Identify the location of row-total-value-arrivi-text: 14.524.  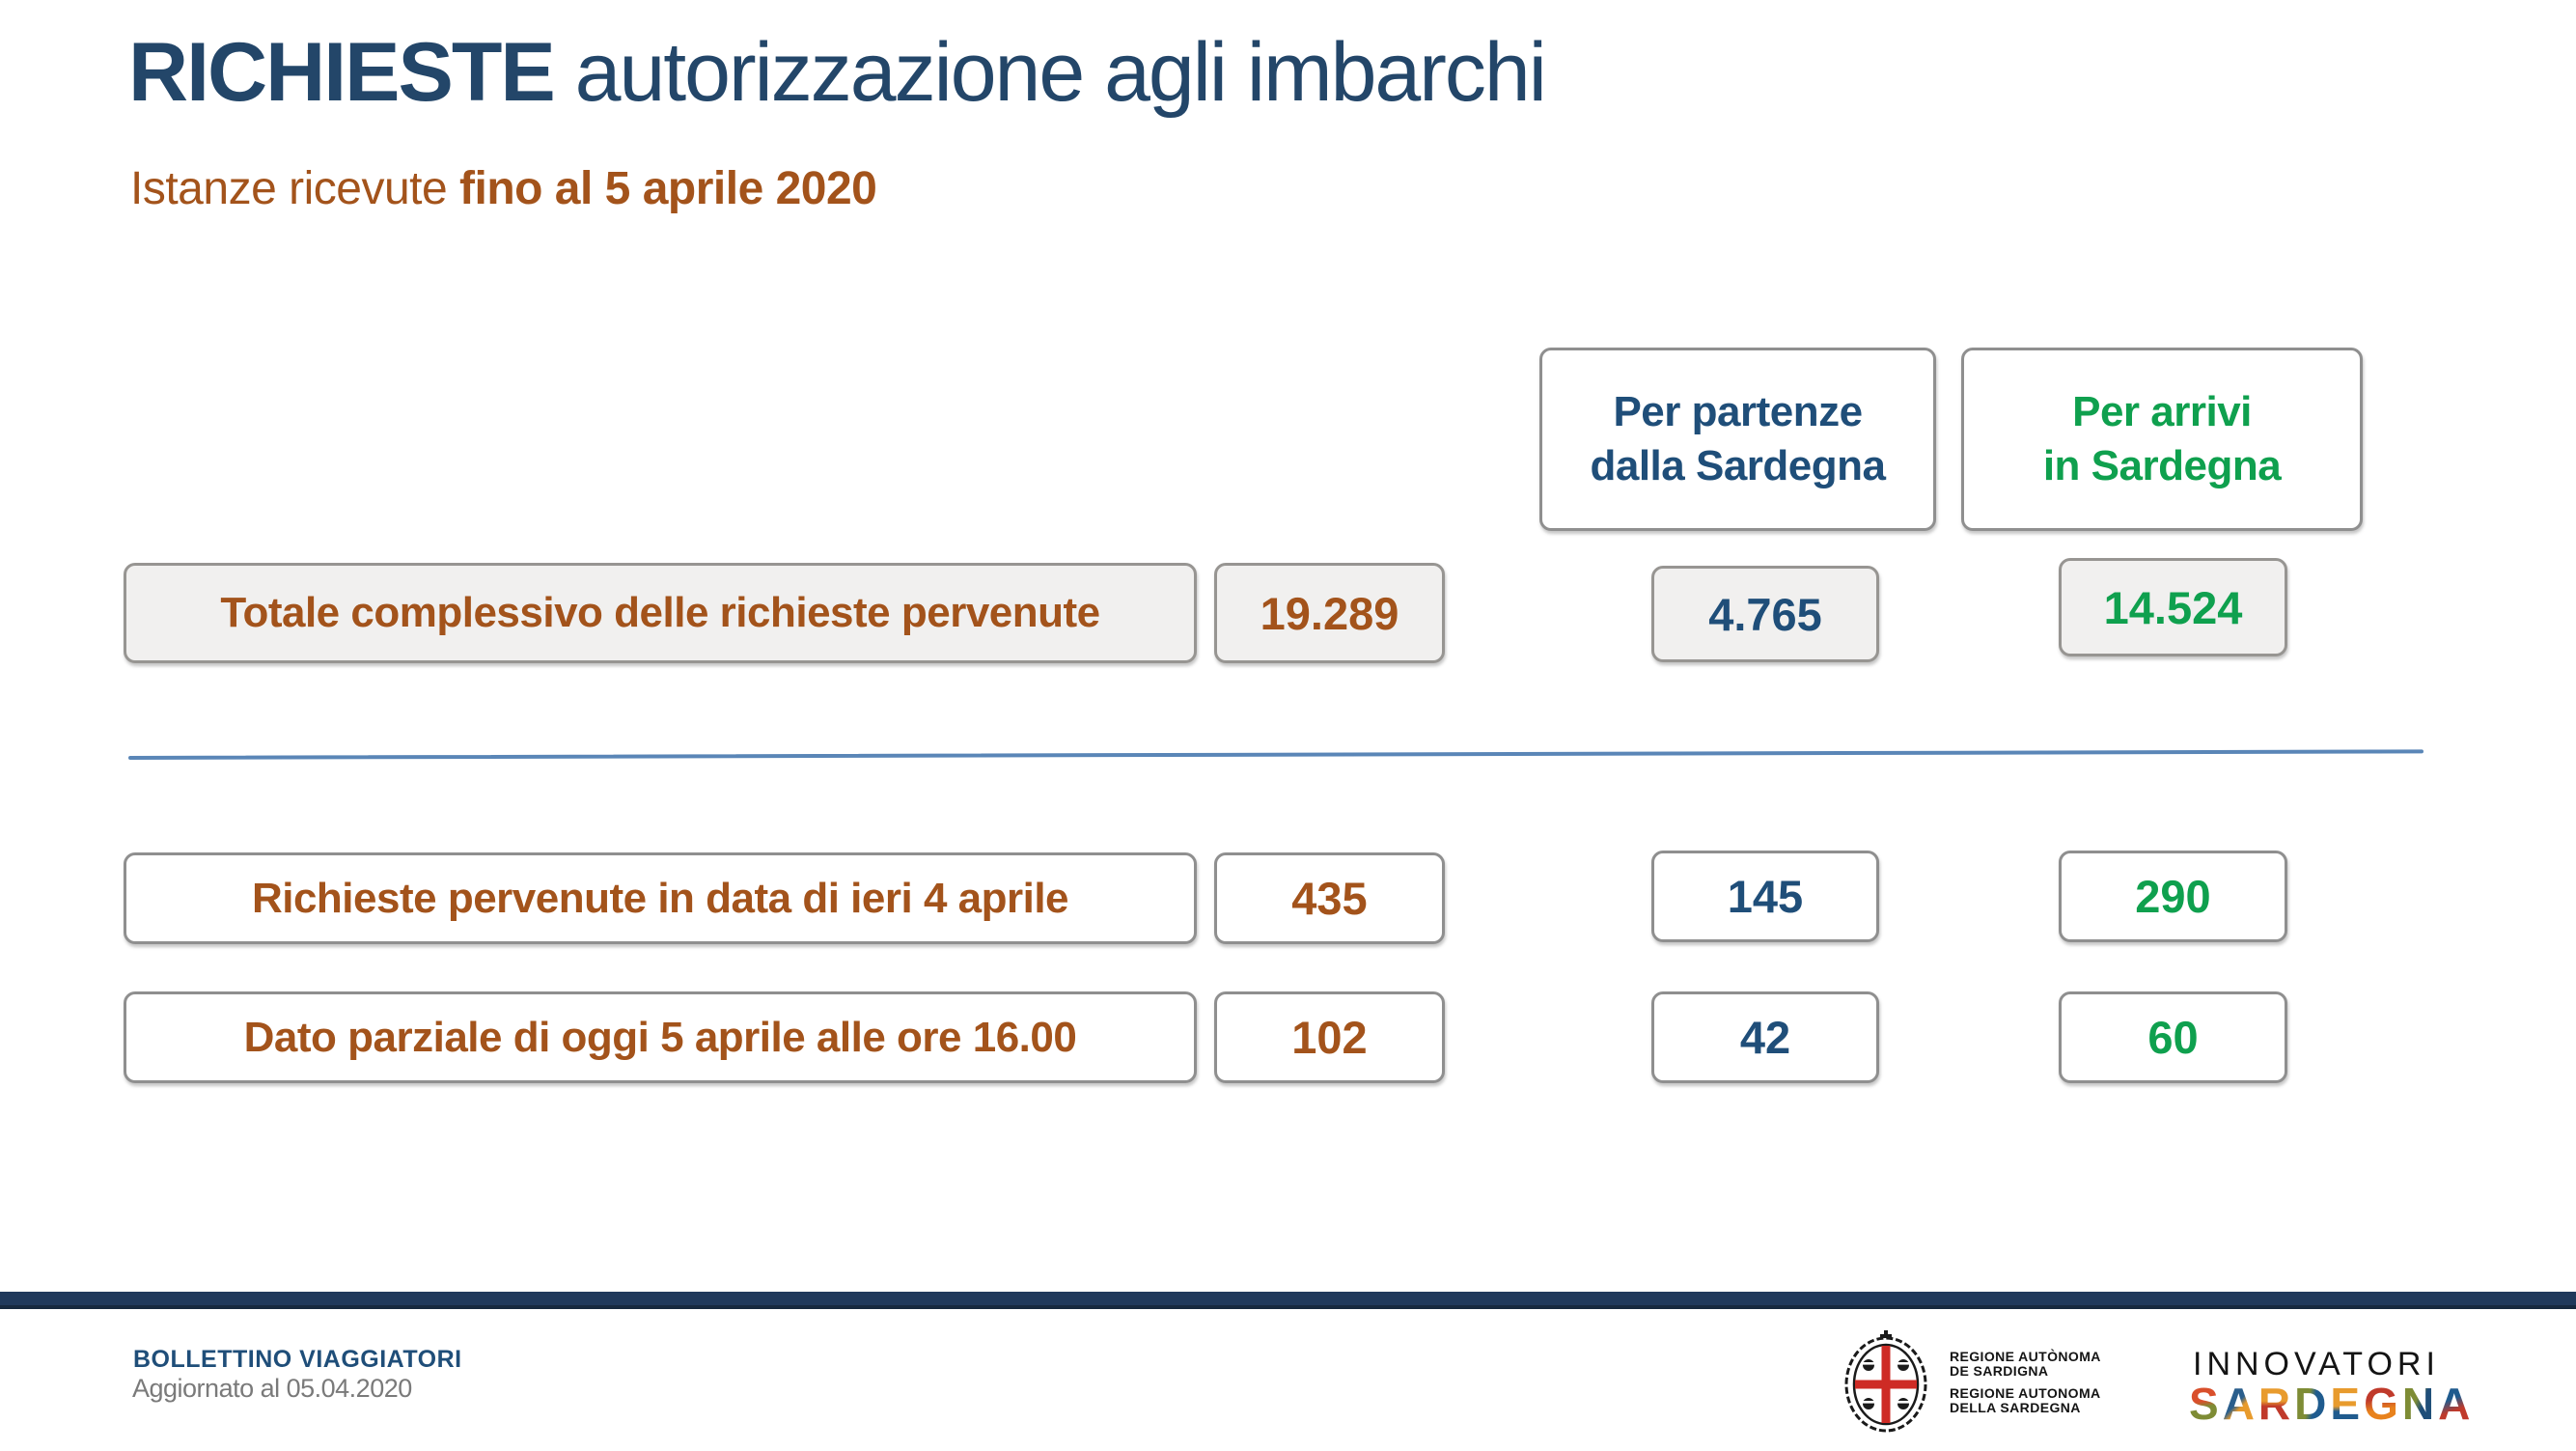
(2173, 607).